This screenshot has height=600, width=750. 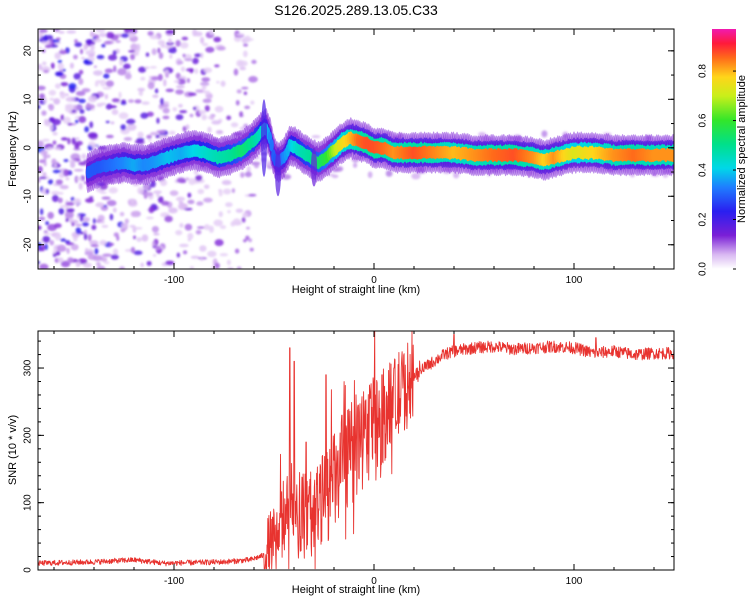 I want to click on colorbar-label: Normalized spectral amplitude, so click(x=742, y=149).